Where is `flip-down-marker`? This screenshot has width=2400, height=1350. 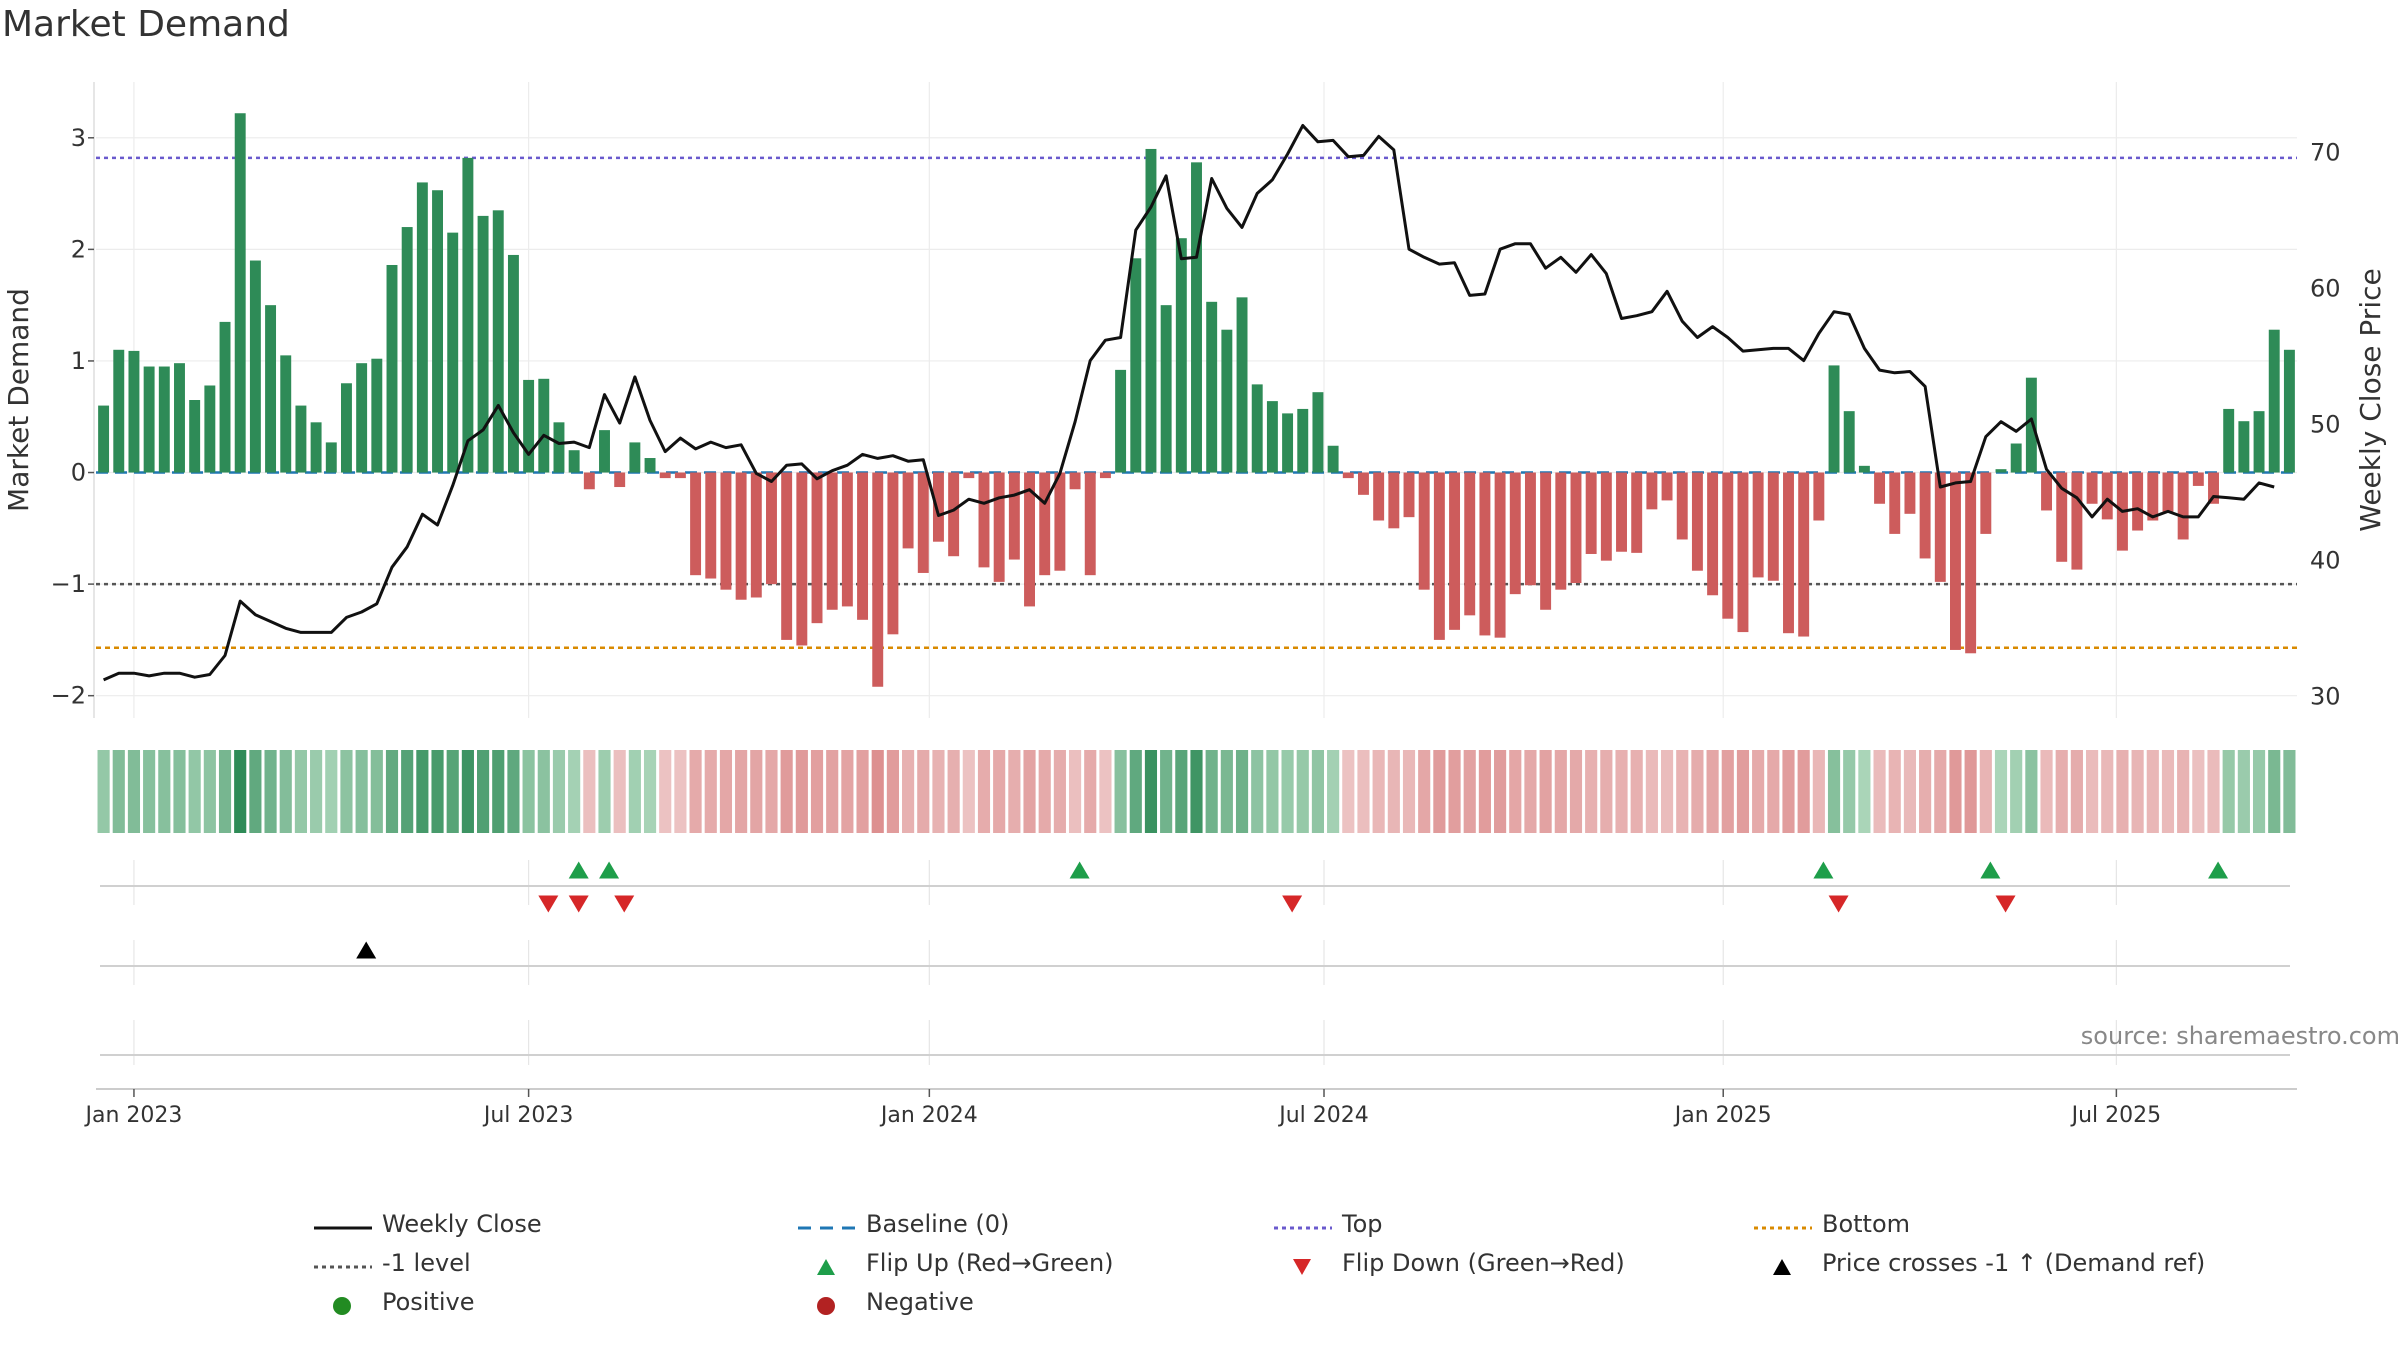 flip-down-marker is located at coordinates (578, 904).